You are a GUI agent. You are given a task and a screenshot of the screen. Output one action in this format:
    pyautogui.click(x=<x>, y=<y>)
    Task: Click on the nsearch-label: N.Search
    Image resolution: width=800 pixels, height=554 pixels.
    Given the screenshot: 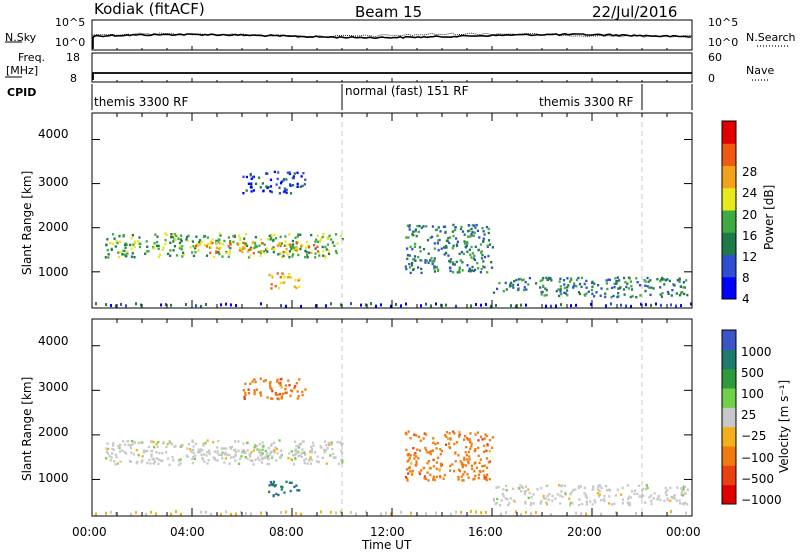 What is the action you would take?
    pyautogui.click(x=771, y=37)
    